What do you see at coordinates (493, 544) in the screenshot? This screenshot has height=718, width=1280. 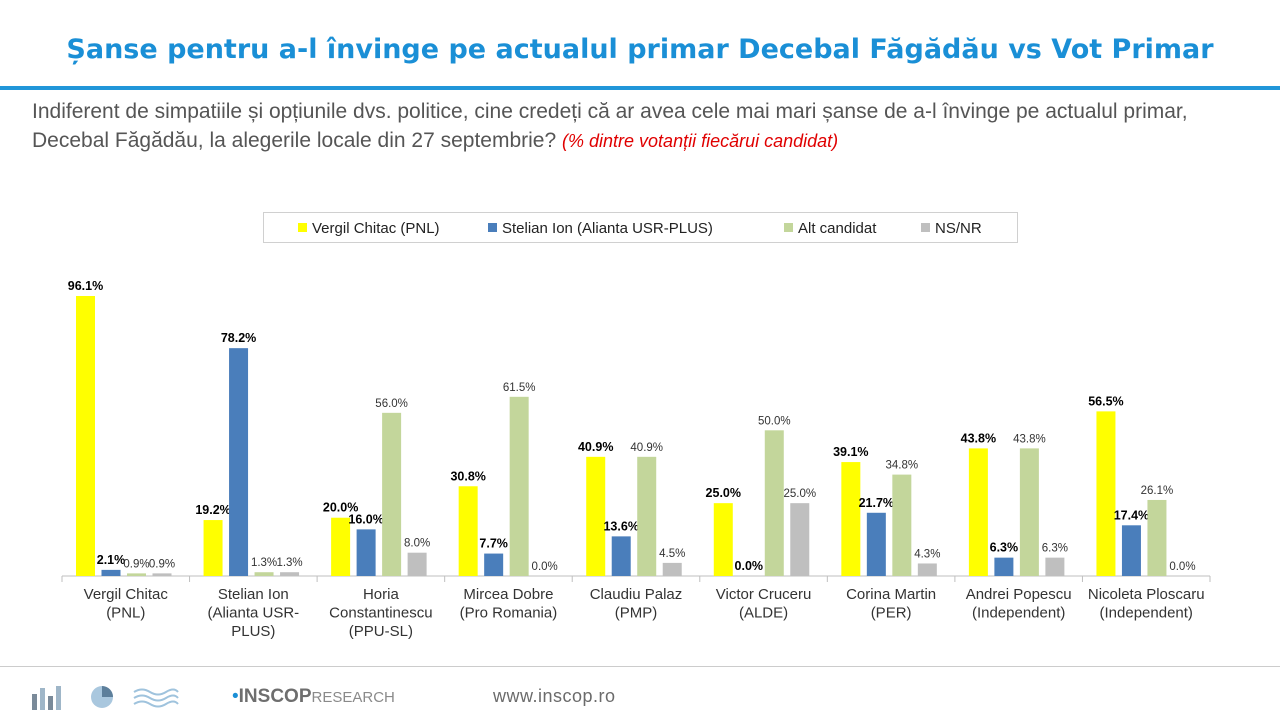 I see `data-label: 7.7%` at bounding box center [493, 544].